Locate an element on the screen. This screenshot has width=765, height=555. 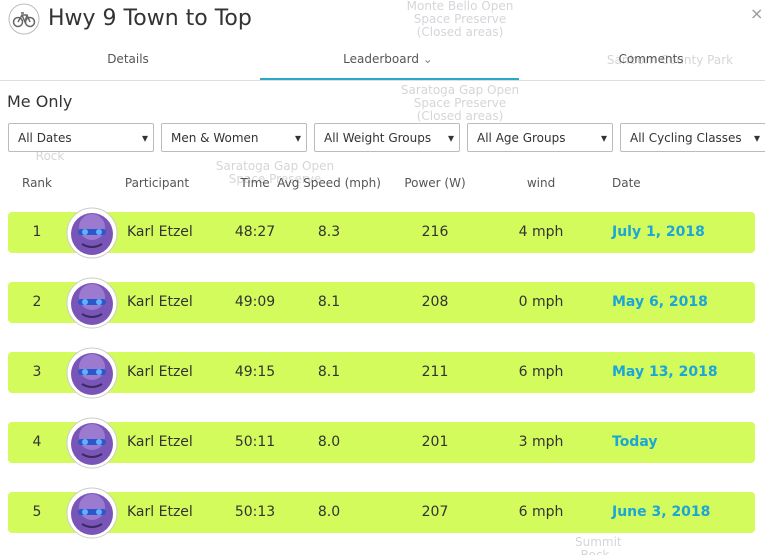
tab: Leaderboard ⌄ is located at coordinates (388, 59).